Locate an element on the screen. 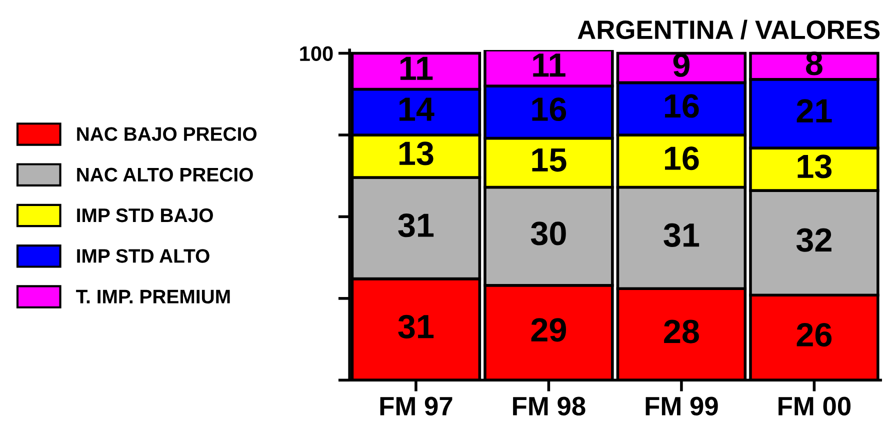 This screenshot has height=431, width=885. data-label: 30 is located at coordinates (548, 234).